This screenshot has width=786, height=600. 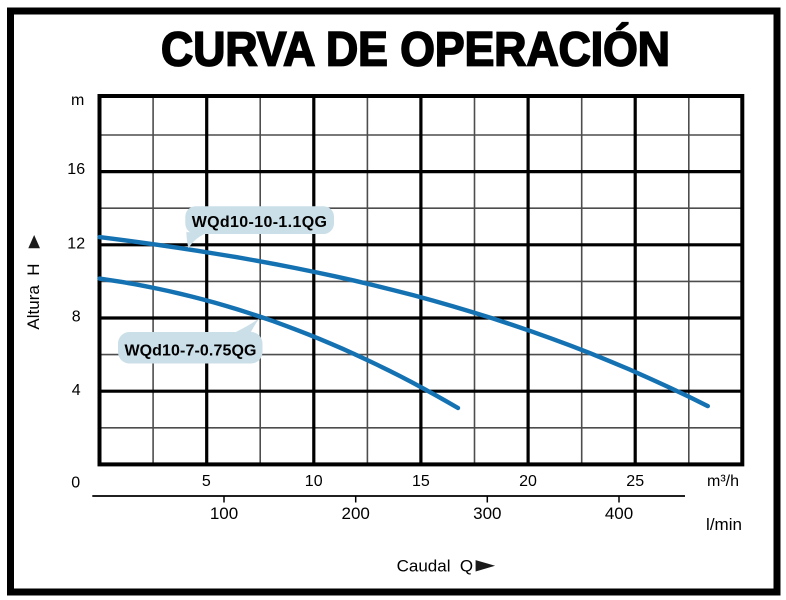 I want to click on svg-text: CURVA DE OPERACIÓN, so click(x=415, y=49).